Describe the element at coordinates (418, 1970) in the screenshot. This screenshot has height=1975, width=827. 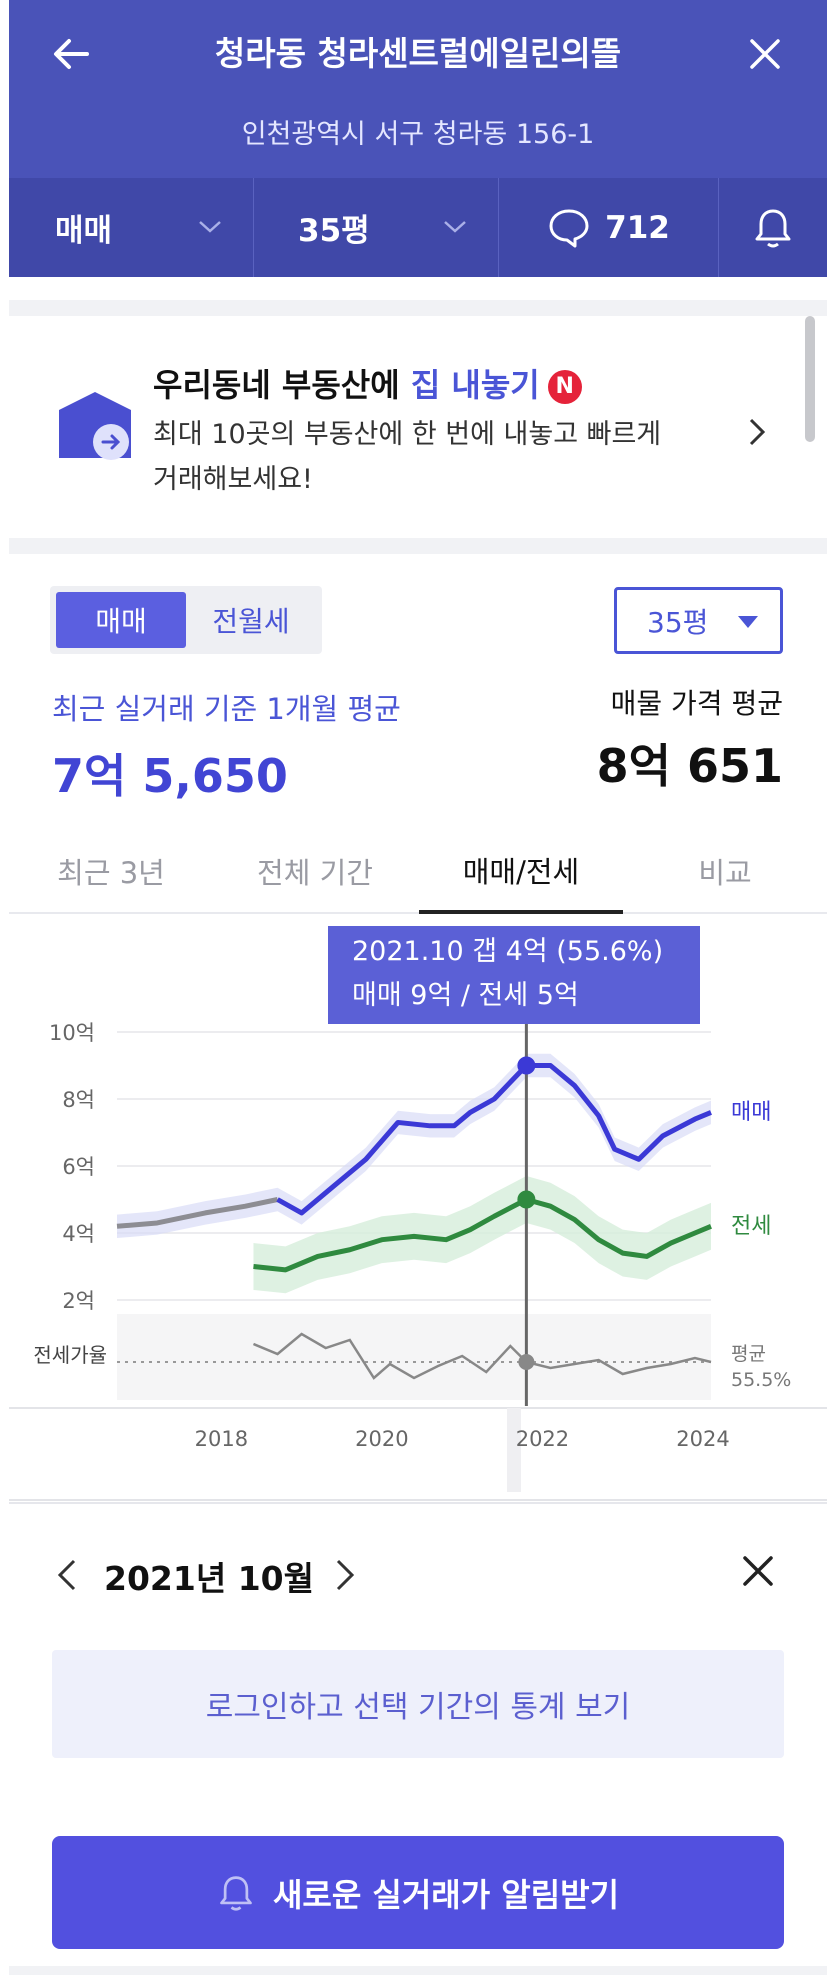
I see `bottom-bar` at that location.